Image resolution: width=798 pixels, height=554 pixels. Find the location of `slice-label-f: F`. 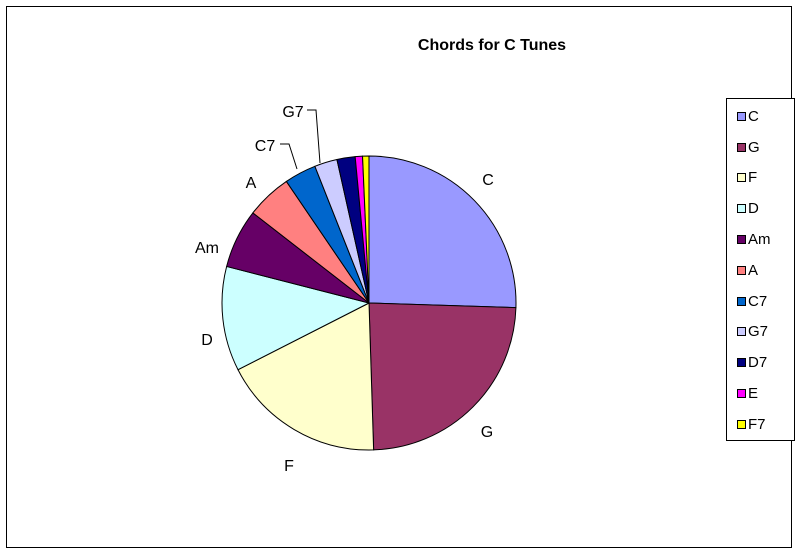

slice-label-f: F is located at coordinates (289, 466).